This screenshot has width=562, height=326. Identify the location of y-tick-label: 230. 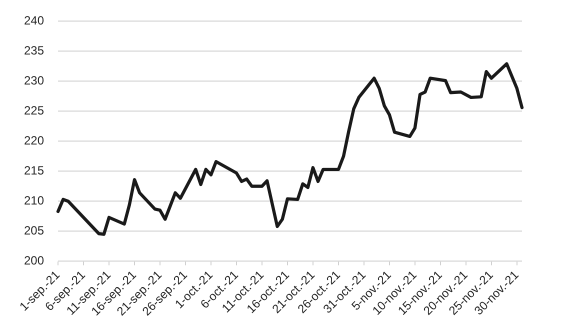
(34, 81).